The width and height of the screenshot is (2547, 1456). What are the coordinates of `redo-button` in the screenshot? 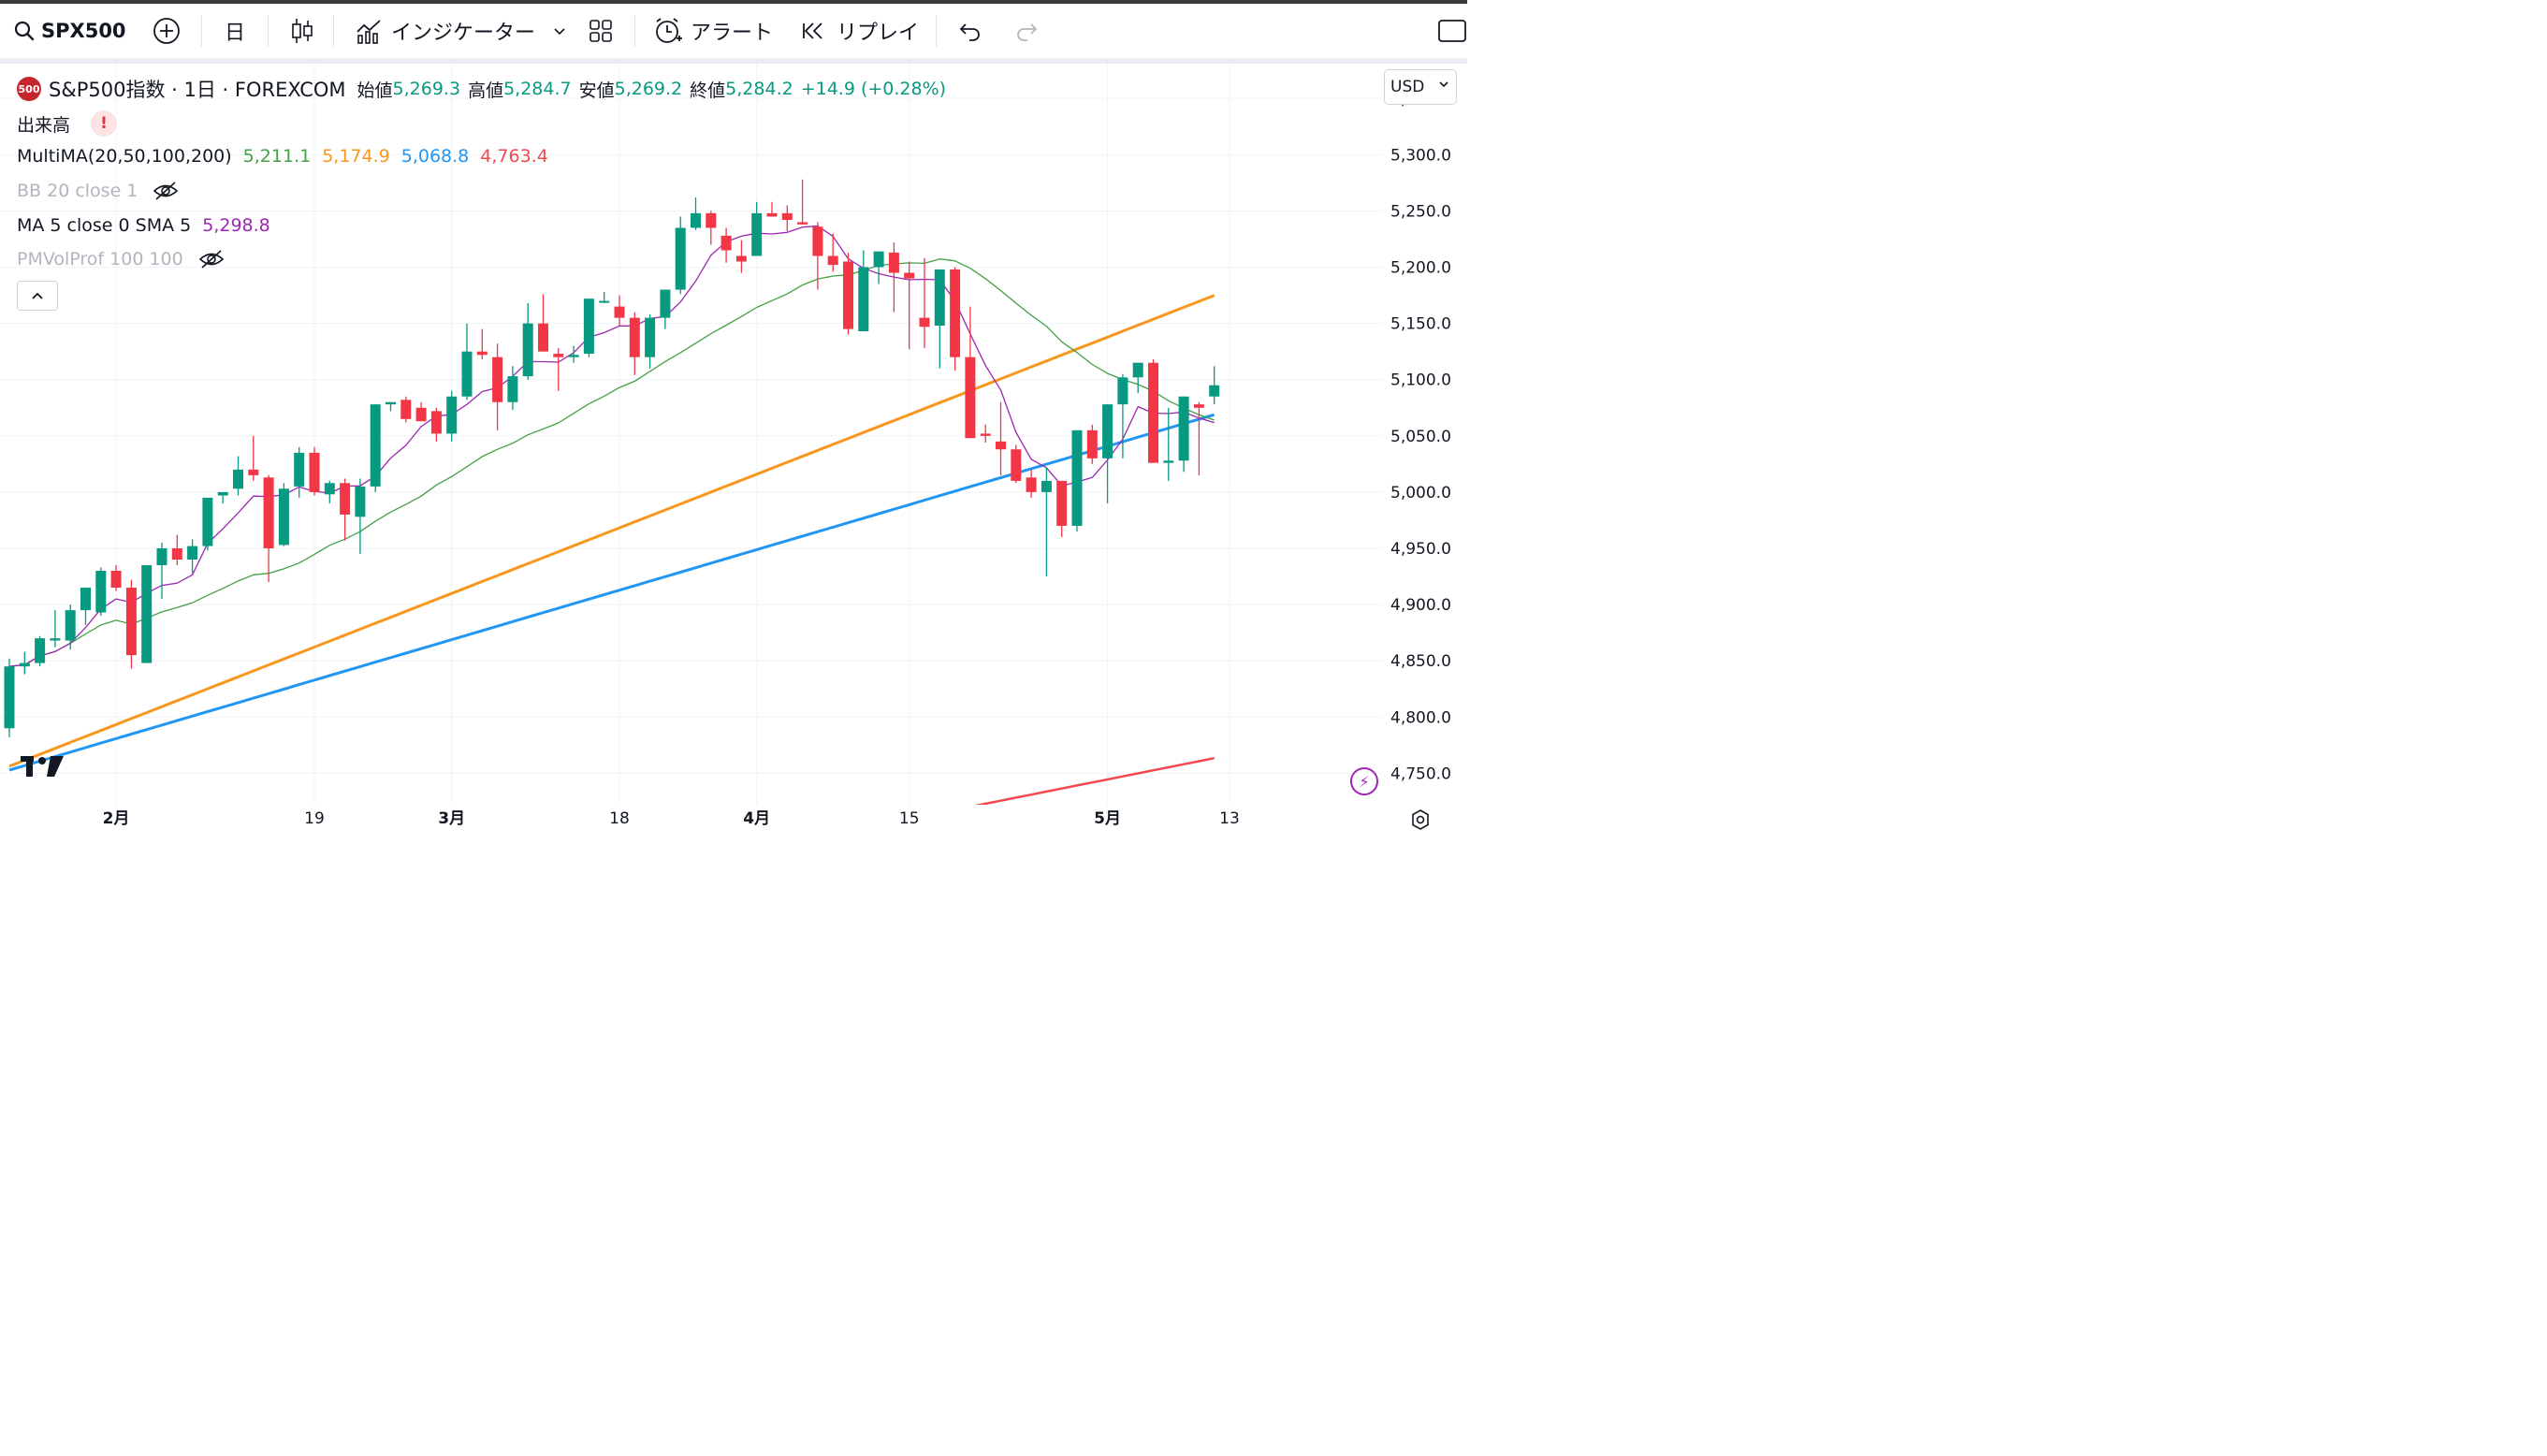 It's located at (1026, 31).